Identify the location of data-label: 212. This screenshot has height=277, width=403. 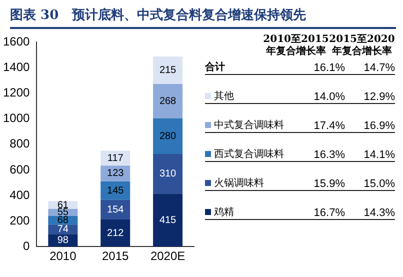
(115, 233).